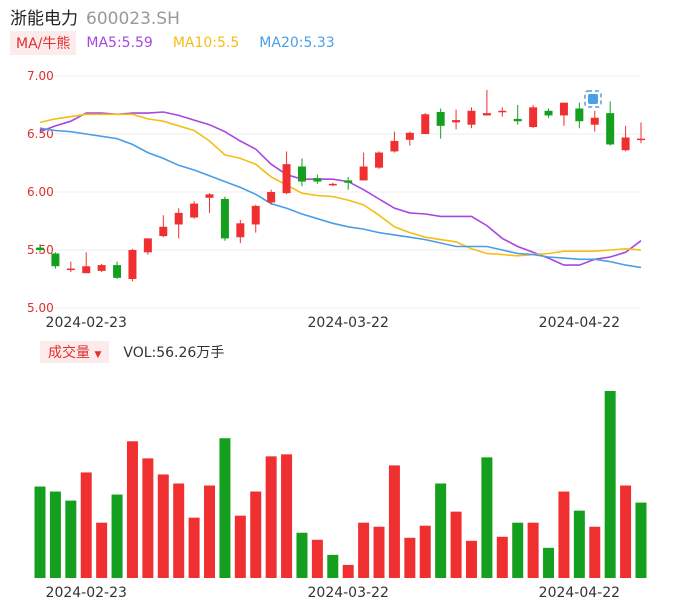 The image size is (686, 606). Describe the element at coordinates (206, 43) in the screenshot. I see `ma10-legend: MA10:5.5` at that location.